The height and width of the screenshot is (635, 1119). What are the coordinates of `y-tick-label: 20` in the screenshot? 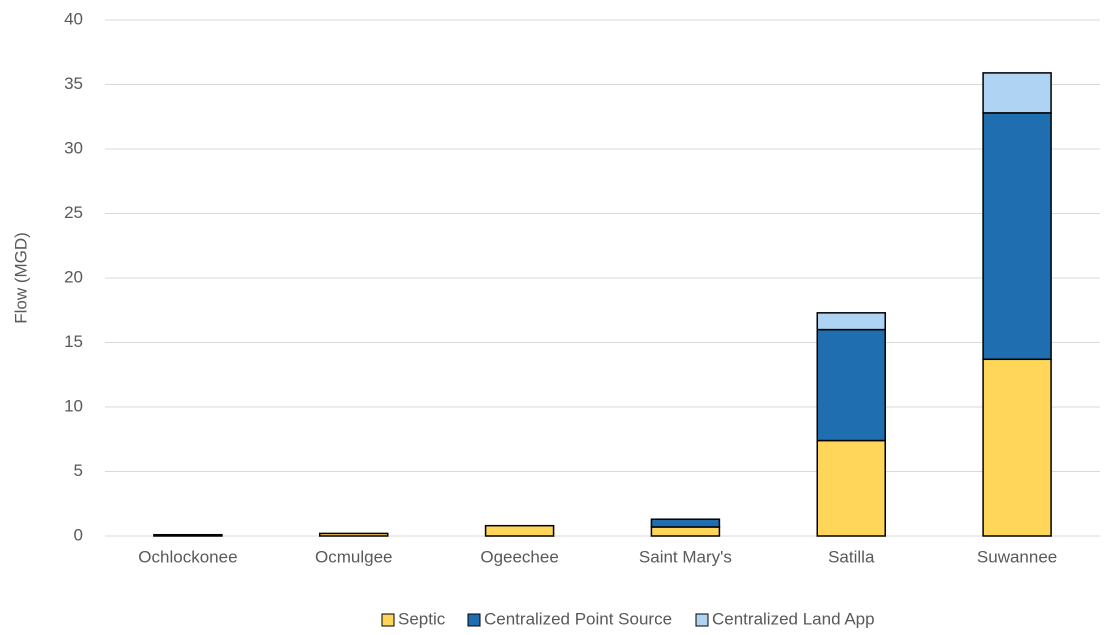 It's located at (73, 276).